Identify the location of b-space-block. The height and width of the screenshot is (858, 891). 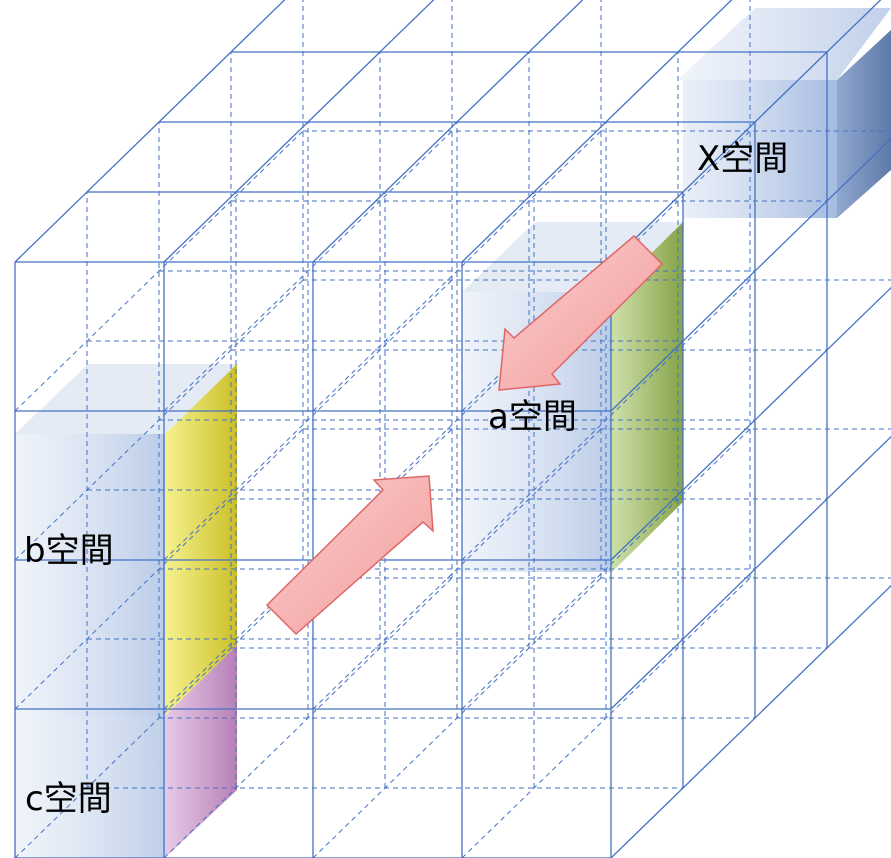
(126, 540).